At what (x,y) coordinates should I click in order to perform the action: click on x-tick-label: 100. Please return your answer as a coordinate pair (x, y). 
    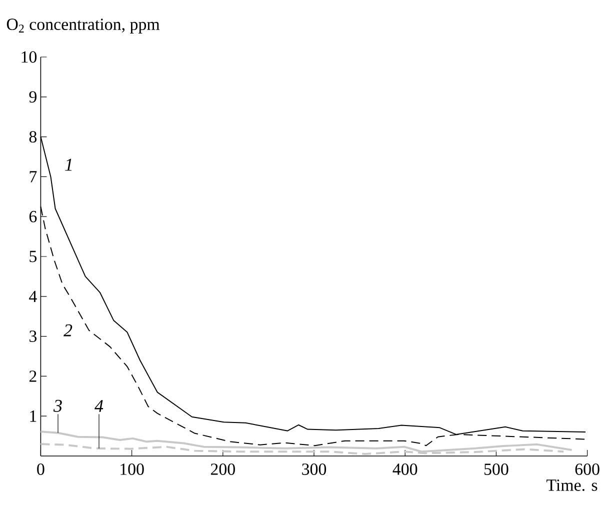
    Looking at the image, I should click on (132, 469).